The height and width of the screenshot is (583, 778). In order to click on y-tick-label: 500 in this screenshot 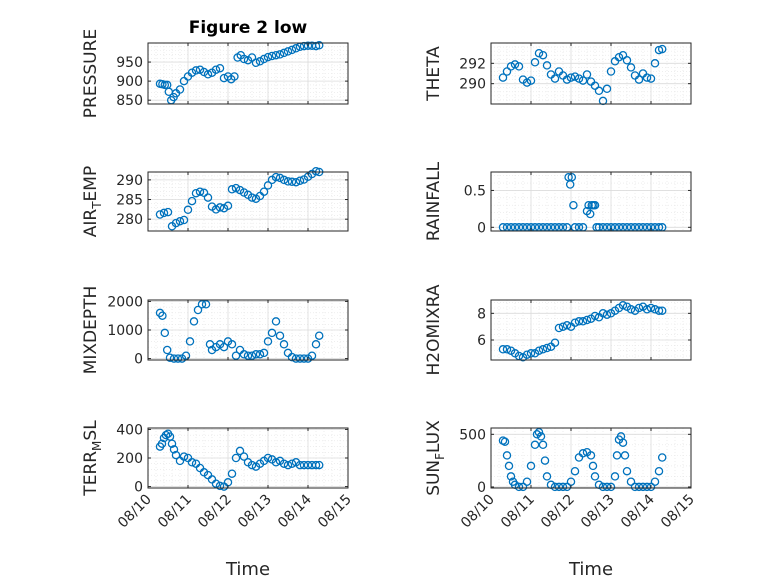, I will do `click(472, 435)`.